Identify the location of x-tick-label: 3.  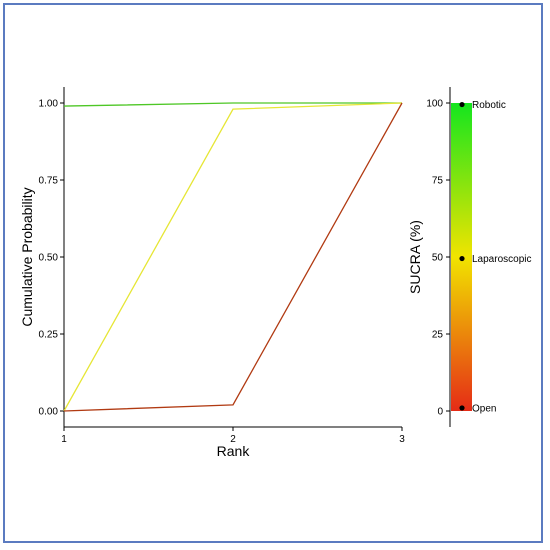
(402, 439).